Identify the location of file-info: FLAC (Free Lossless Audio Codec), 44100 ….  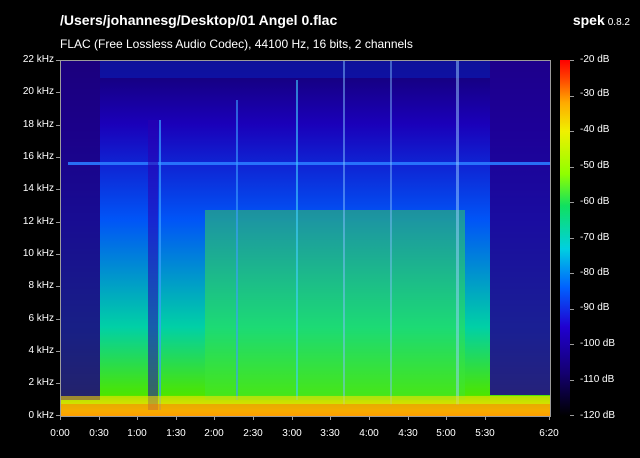
(236, 44).